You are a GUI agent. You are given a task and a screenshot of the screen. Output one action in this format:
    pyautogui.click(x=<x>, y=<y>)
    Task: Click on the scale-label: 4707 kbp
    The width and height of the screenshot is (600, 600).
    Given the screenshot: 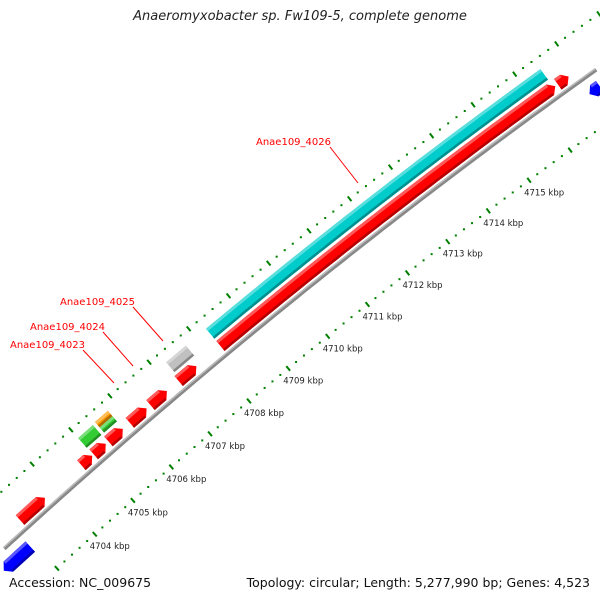 What is the action you would take?
    pyautogui.click(x=225, y=447)
    